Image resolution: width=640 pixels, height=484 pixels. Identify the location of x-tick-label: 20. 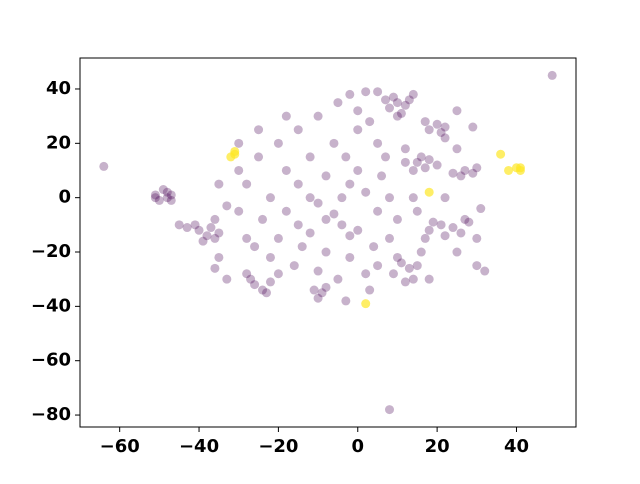
(437, 446).